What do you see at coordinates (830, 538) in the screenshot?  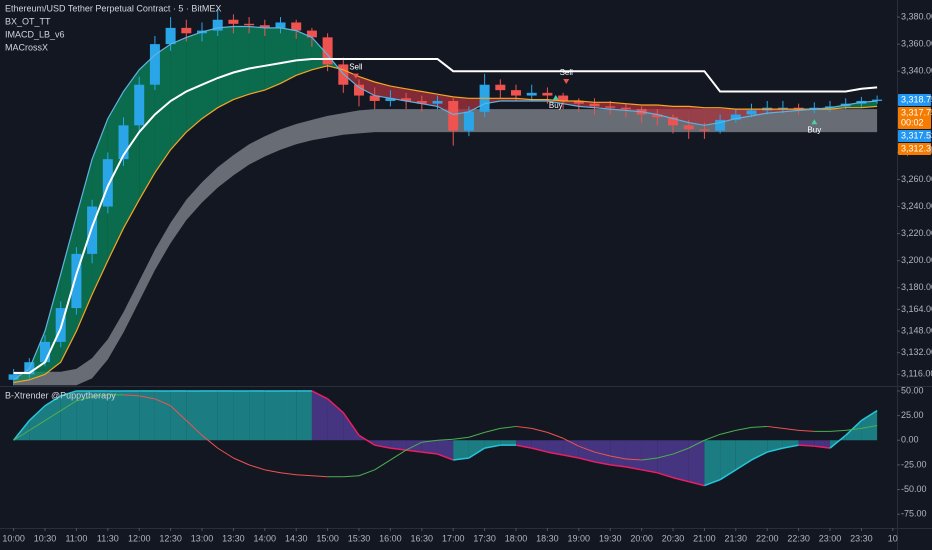 I see `x-tick-label: 23:00` at bounding box center [830, 538].